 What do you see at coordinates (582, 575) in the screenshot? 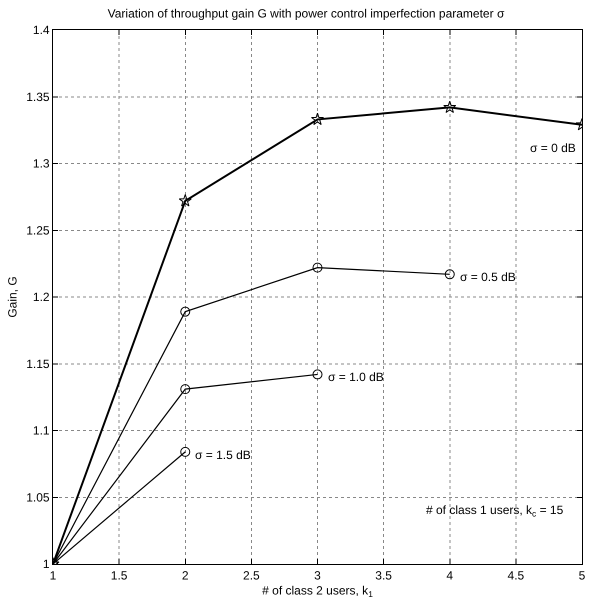
I see `x-tick-label: 5` at bounding box center [582, 575].